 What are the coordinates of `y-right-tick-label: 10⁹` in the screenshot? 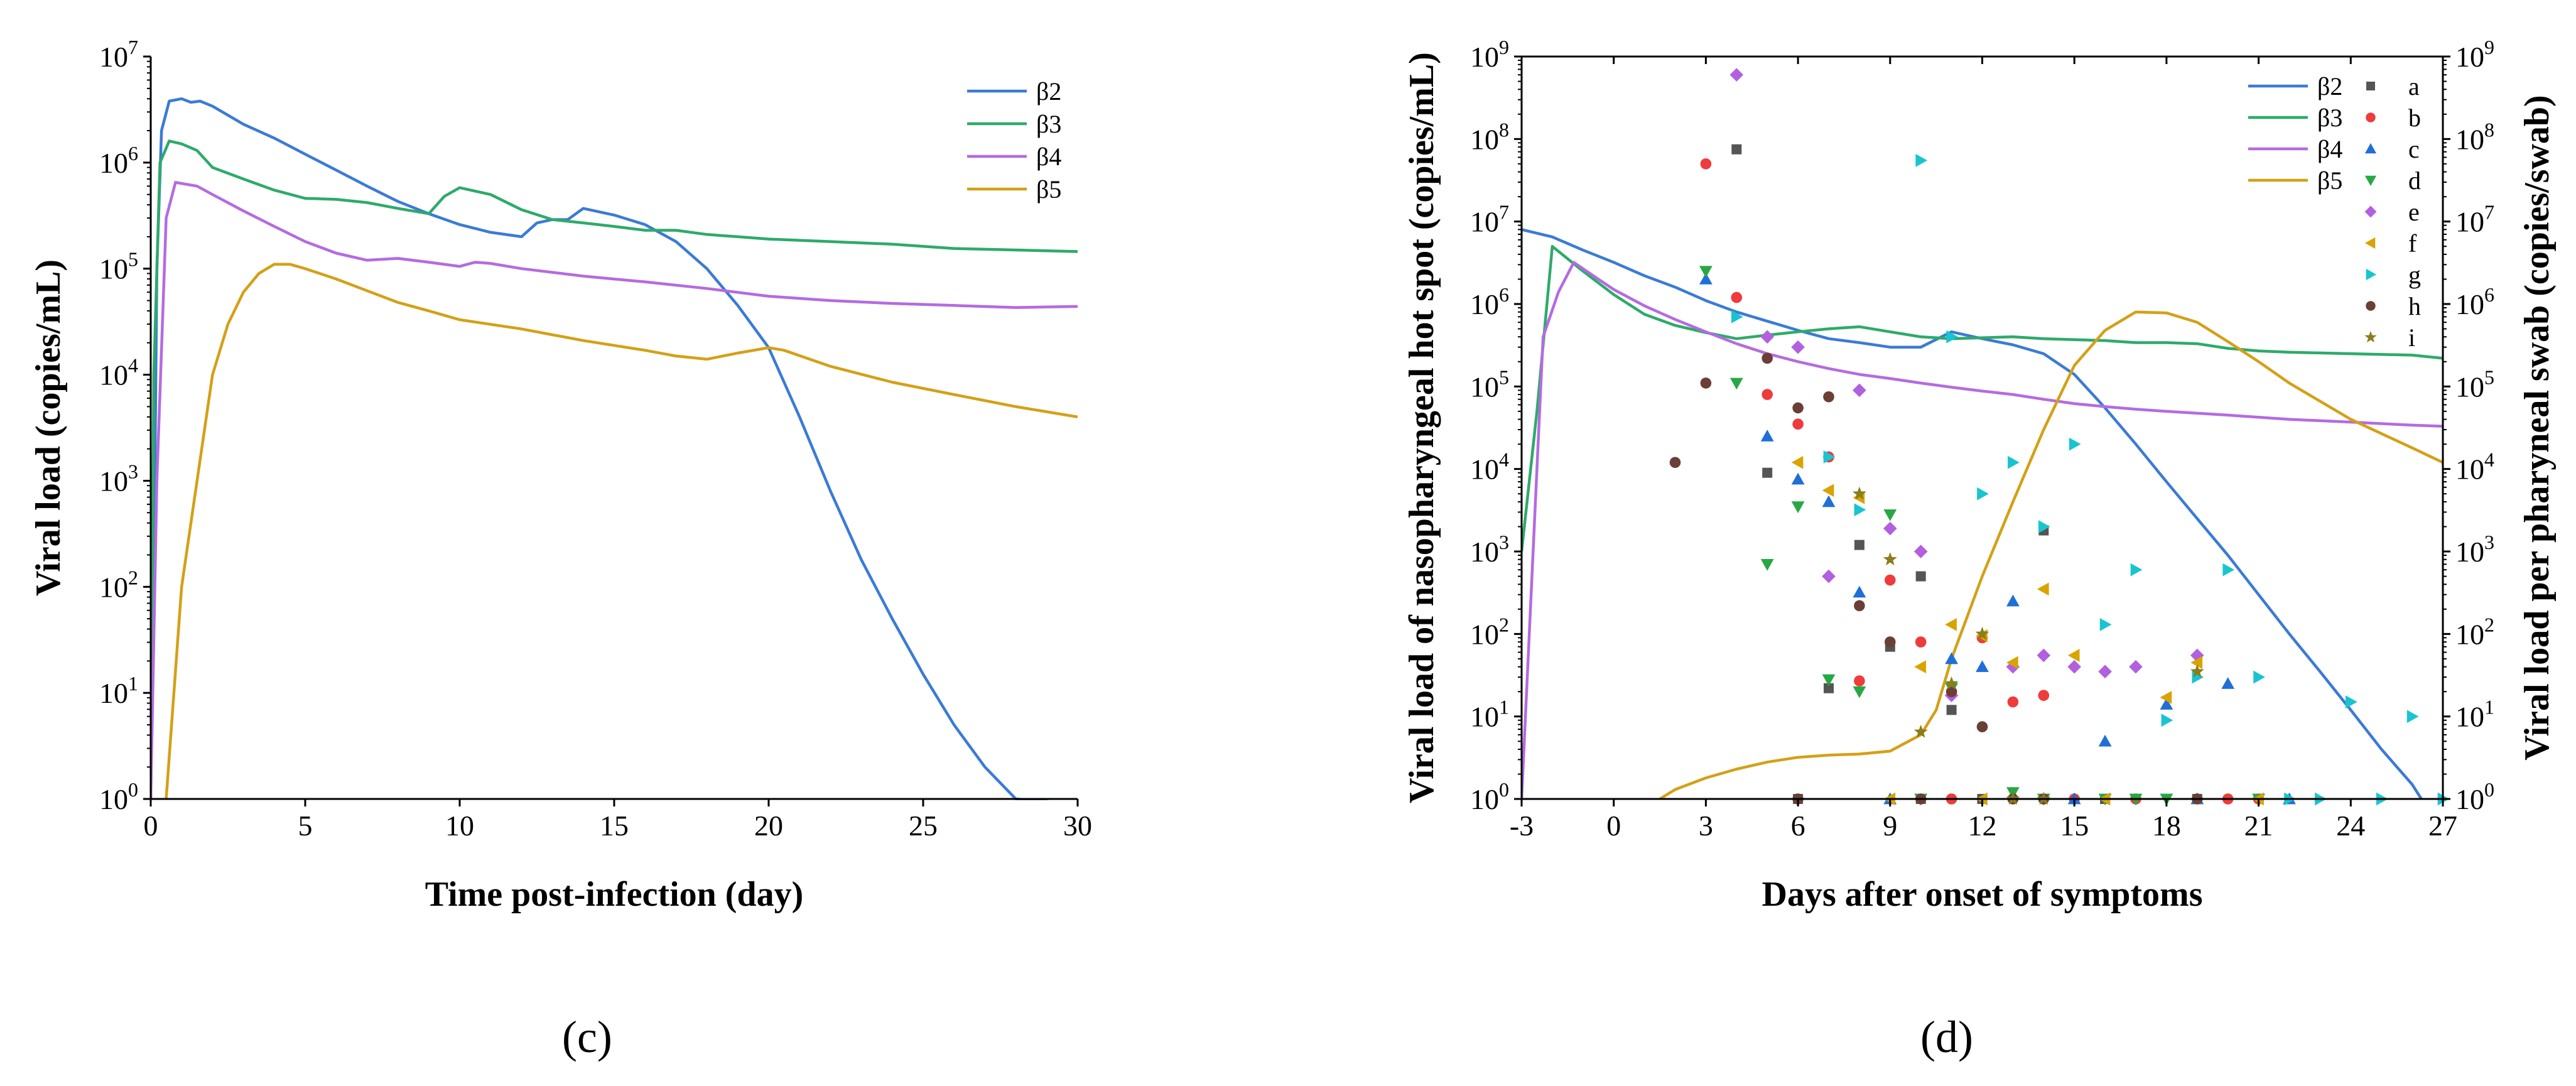 It's located at (2475, 54).